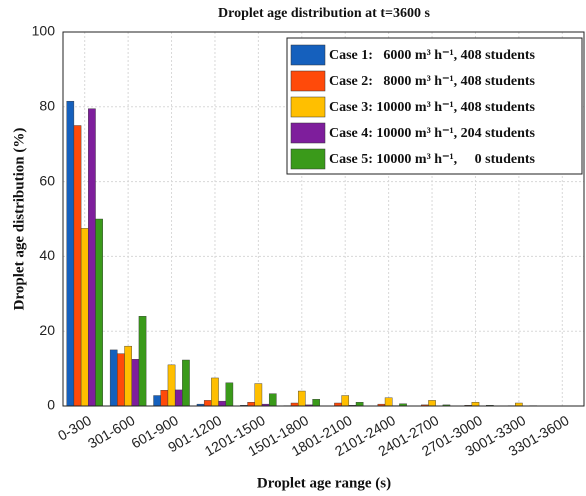 The width and height of the screenshot is (586, 496). I want to click on y-tick-label: 40, so click(47, 255).